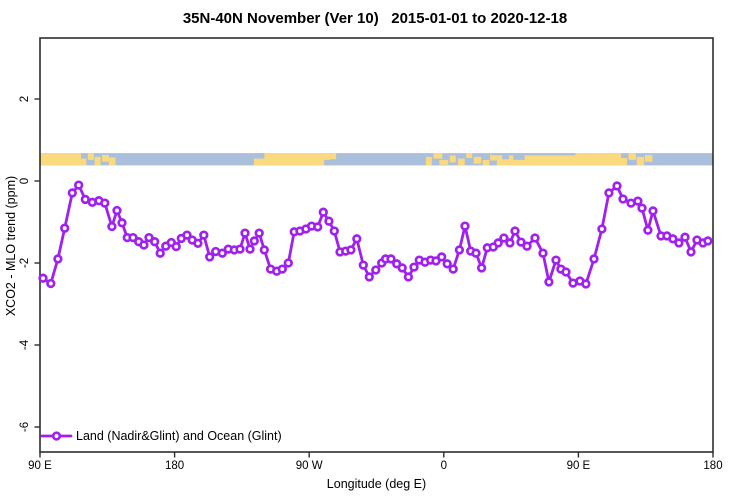  Describe the element at coordinates (25, 427) in the screenshot. I see `y-tick-label: -6` at that location.